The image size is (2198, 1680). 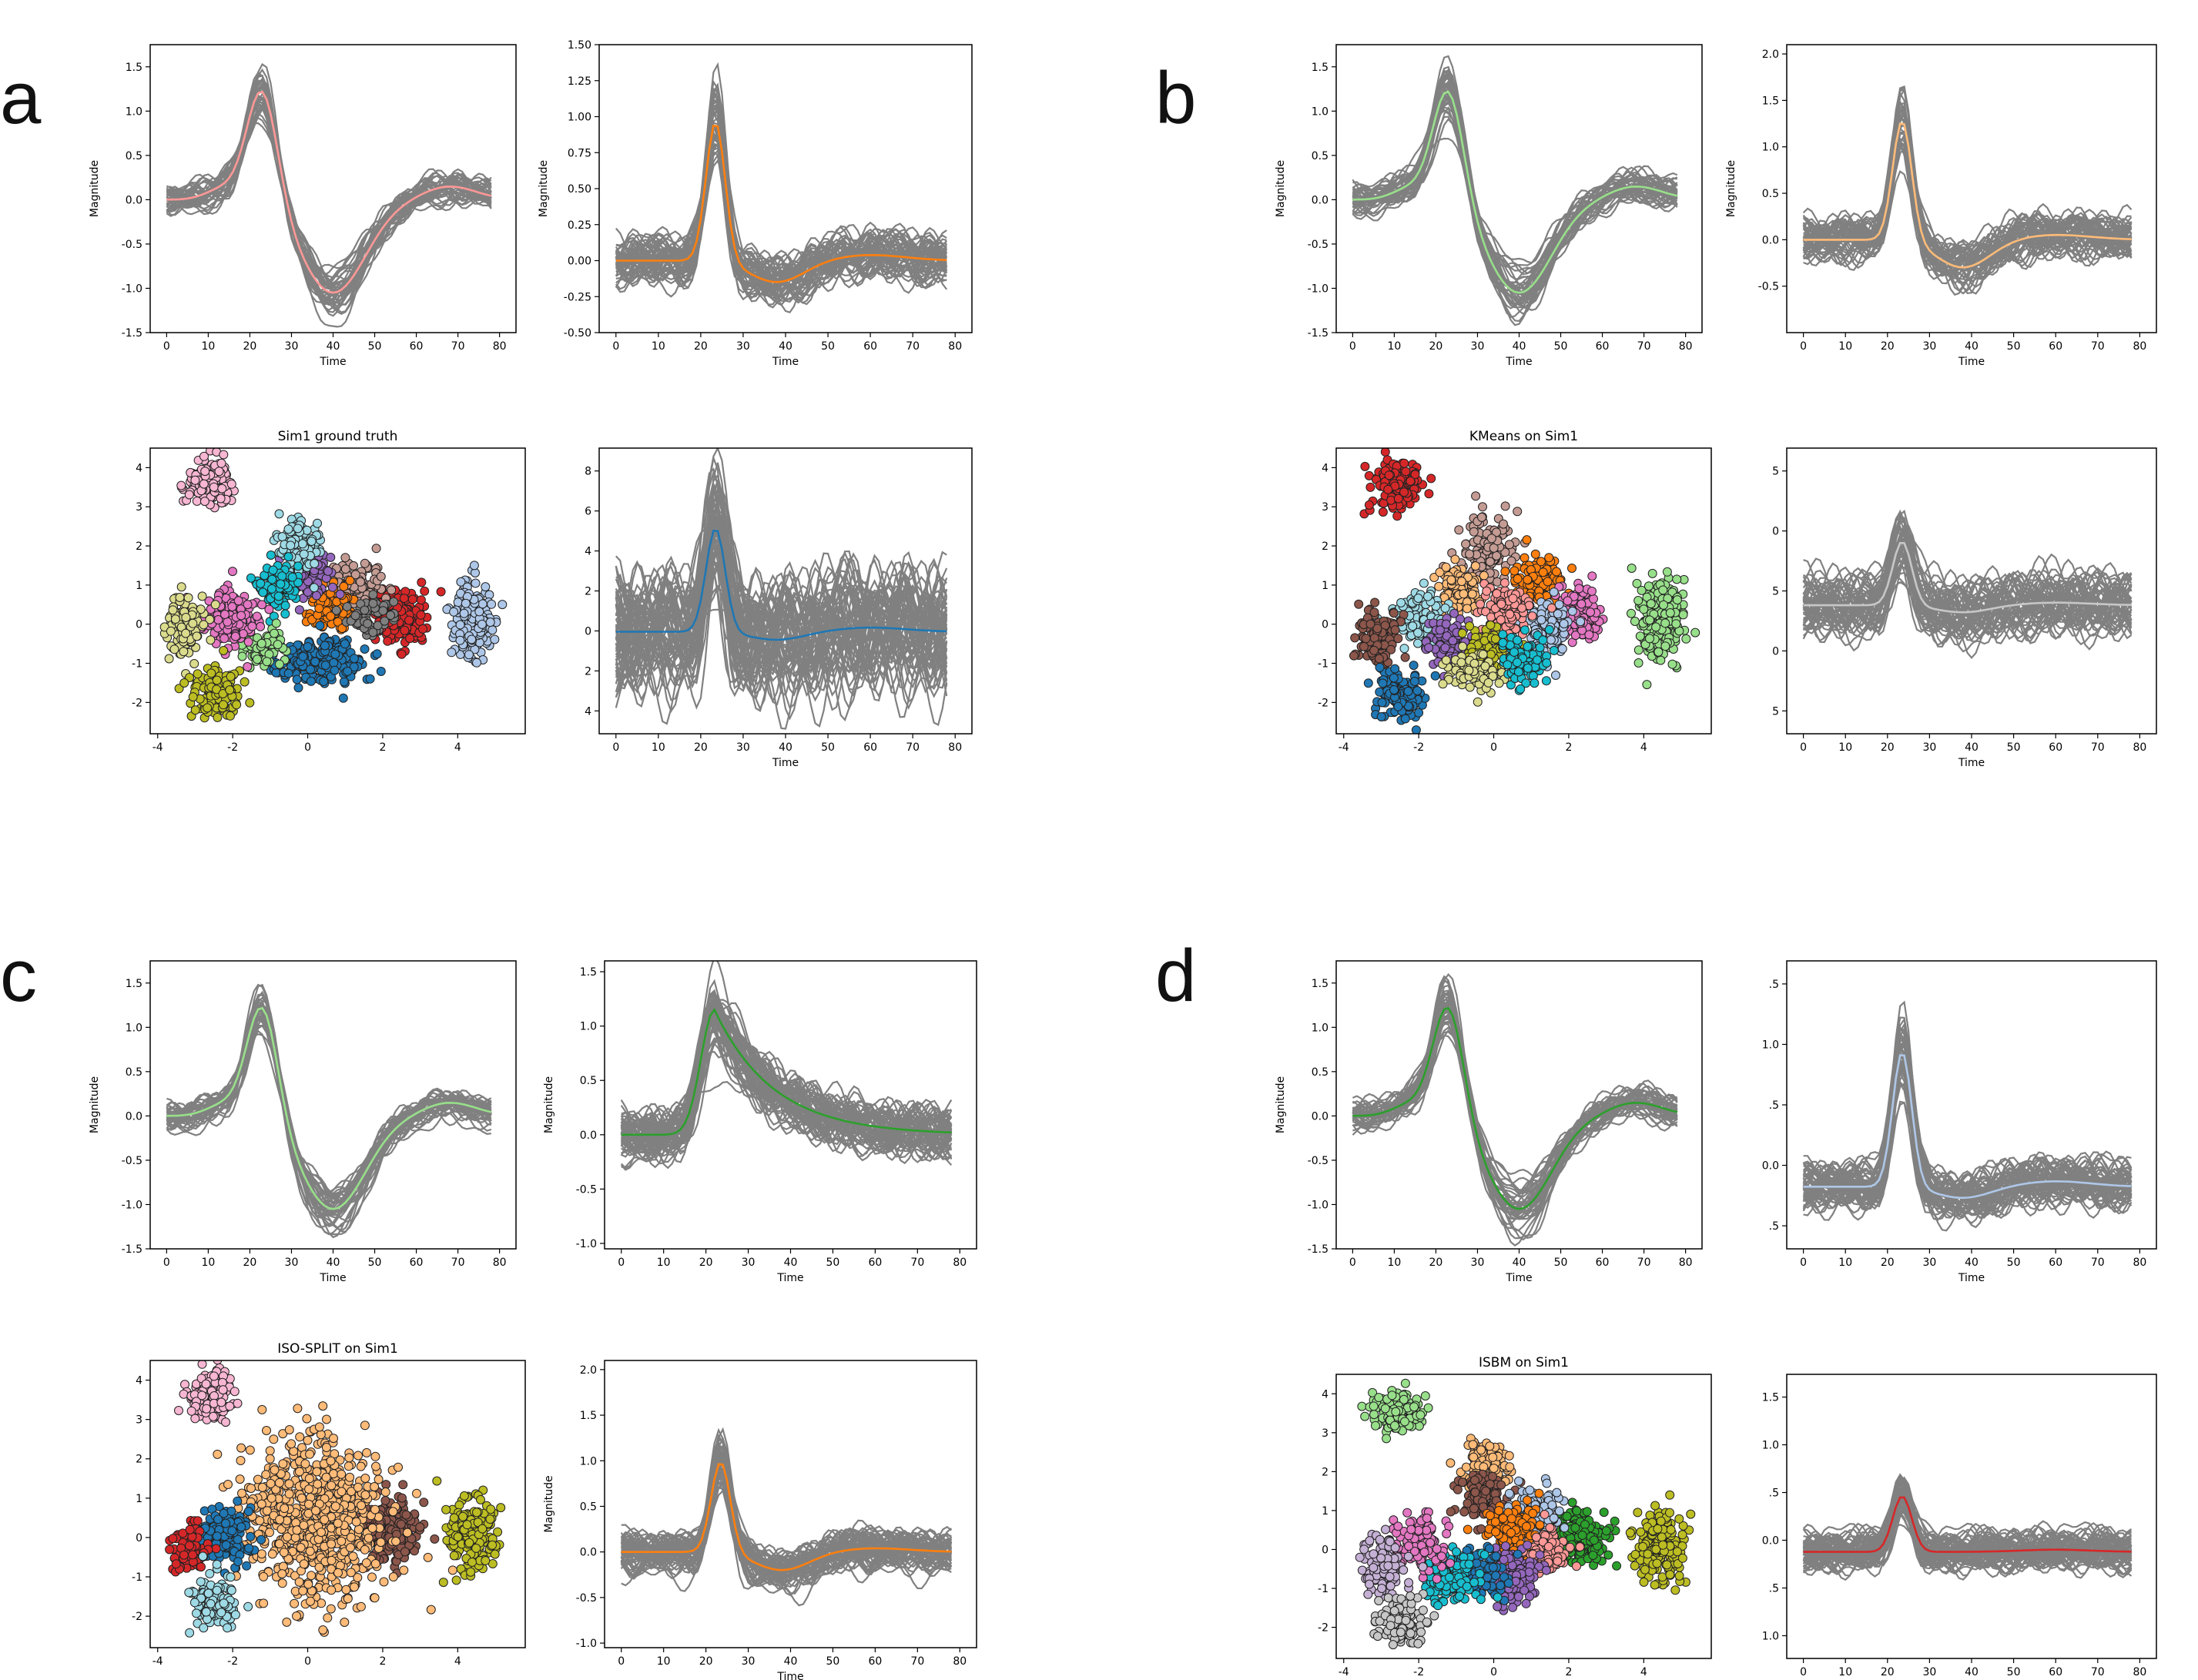 What do you see at coordinates (1323, 703) in the screenshot?
I see `y-tick-label: -2` at bounding box center [1323, 703].